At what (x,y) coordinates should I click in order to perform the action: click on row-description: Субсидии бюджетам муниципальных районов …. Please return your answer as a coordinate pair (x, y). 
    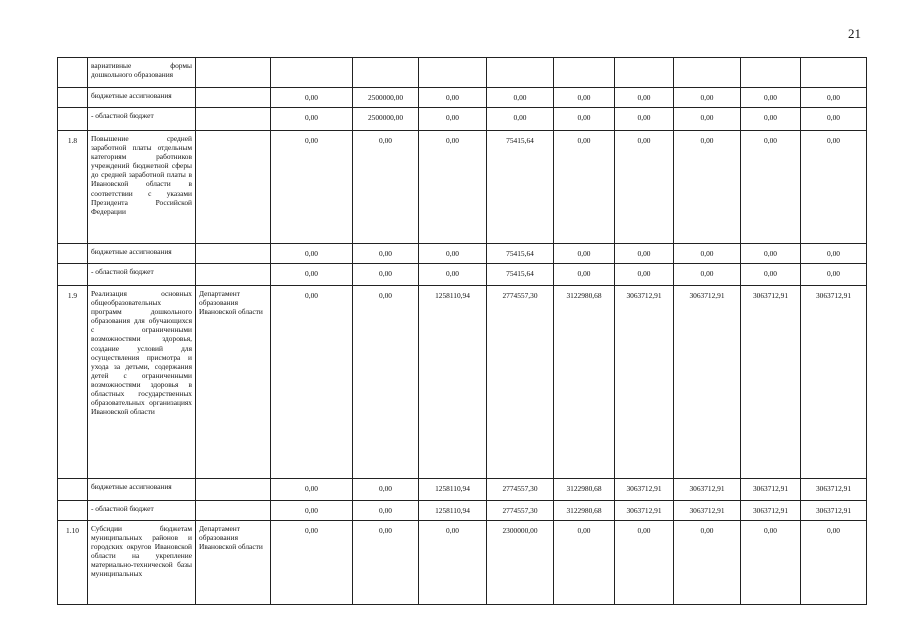
    Looking at the image, I should click on (141, 562).